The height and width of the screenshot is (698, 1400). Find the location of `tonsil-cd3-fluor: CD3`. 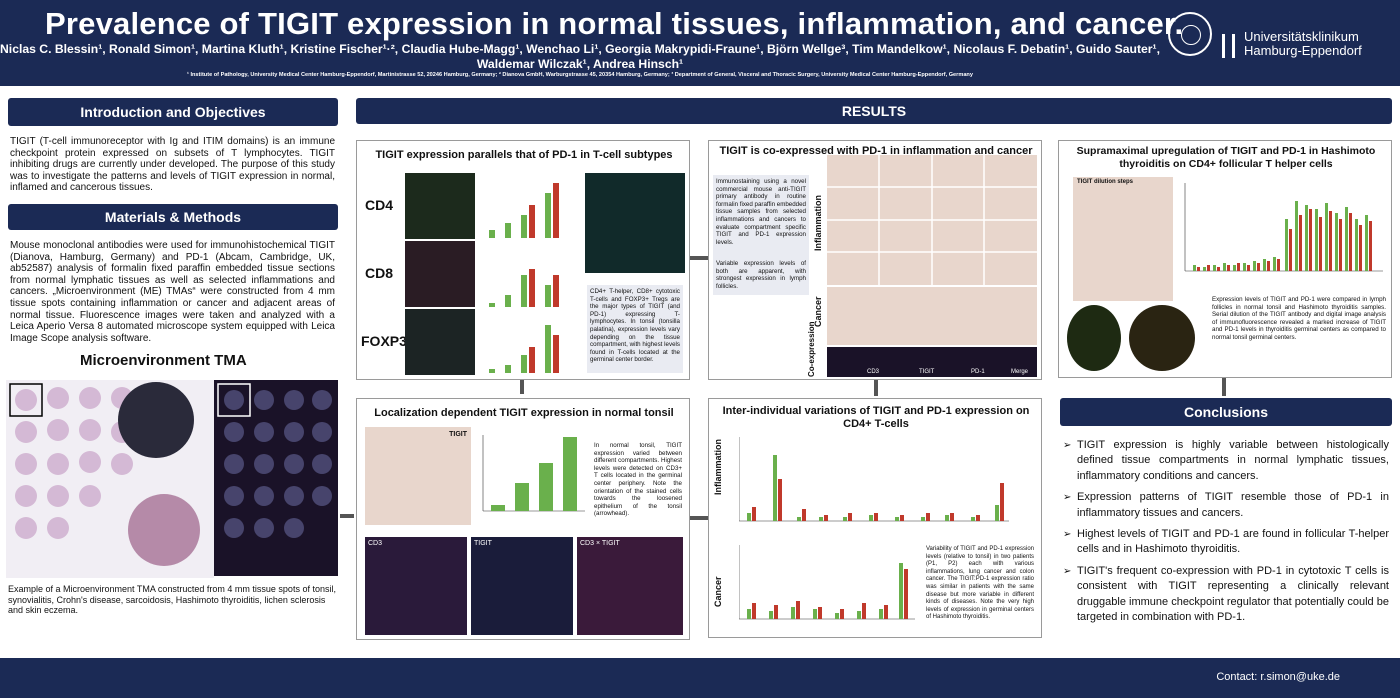

tonsil-cd3-fluor: CD3 is located at coordinates (416, 586).